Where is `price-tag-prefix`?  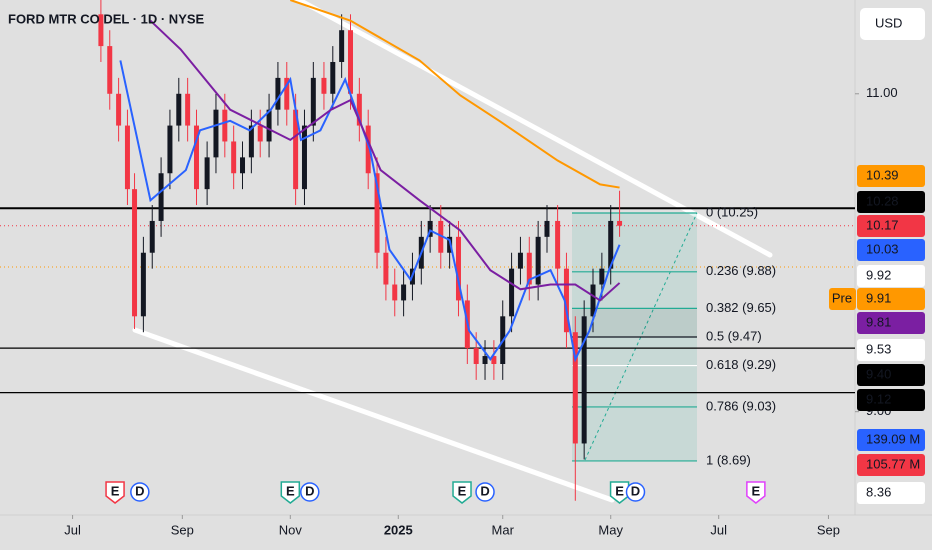 price-tag-prefix is located at coordinates (842, 299).